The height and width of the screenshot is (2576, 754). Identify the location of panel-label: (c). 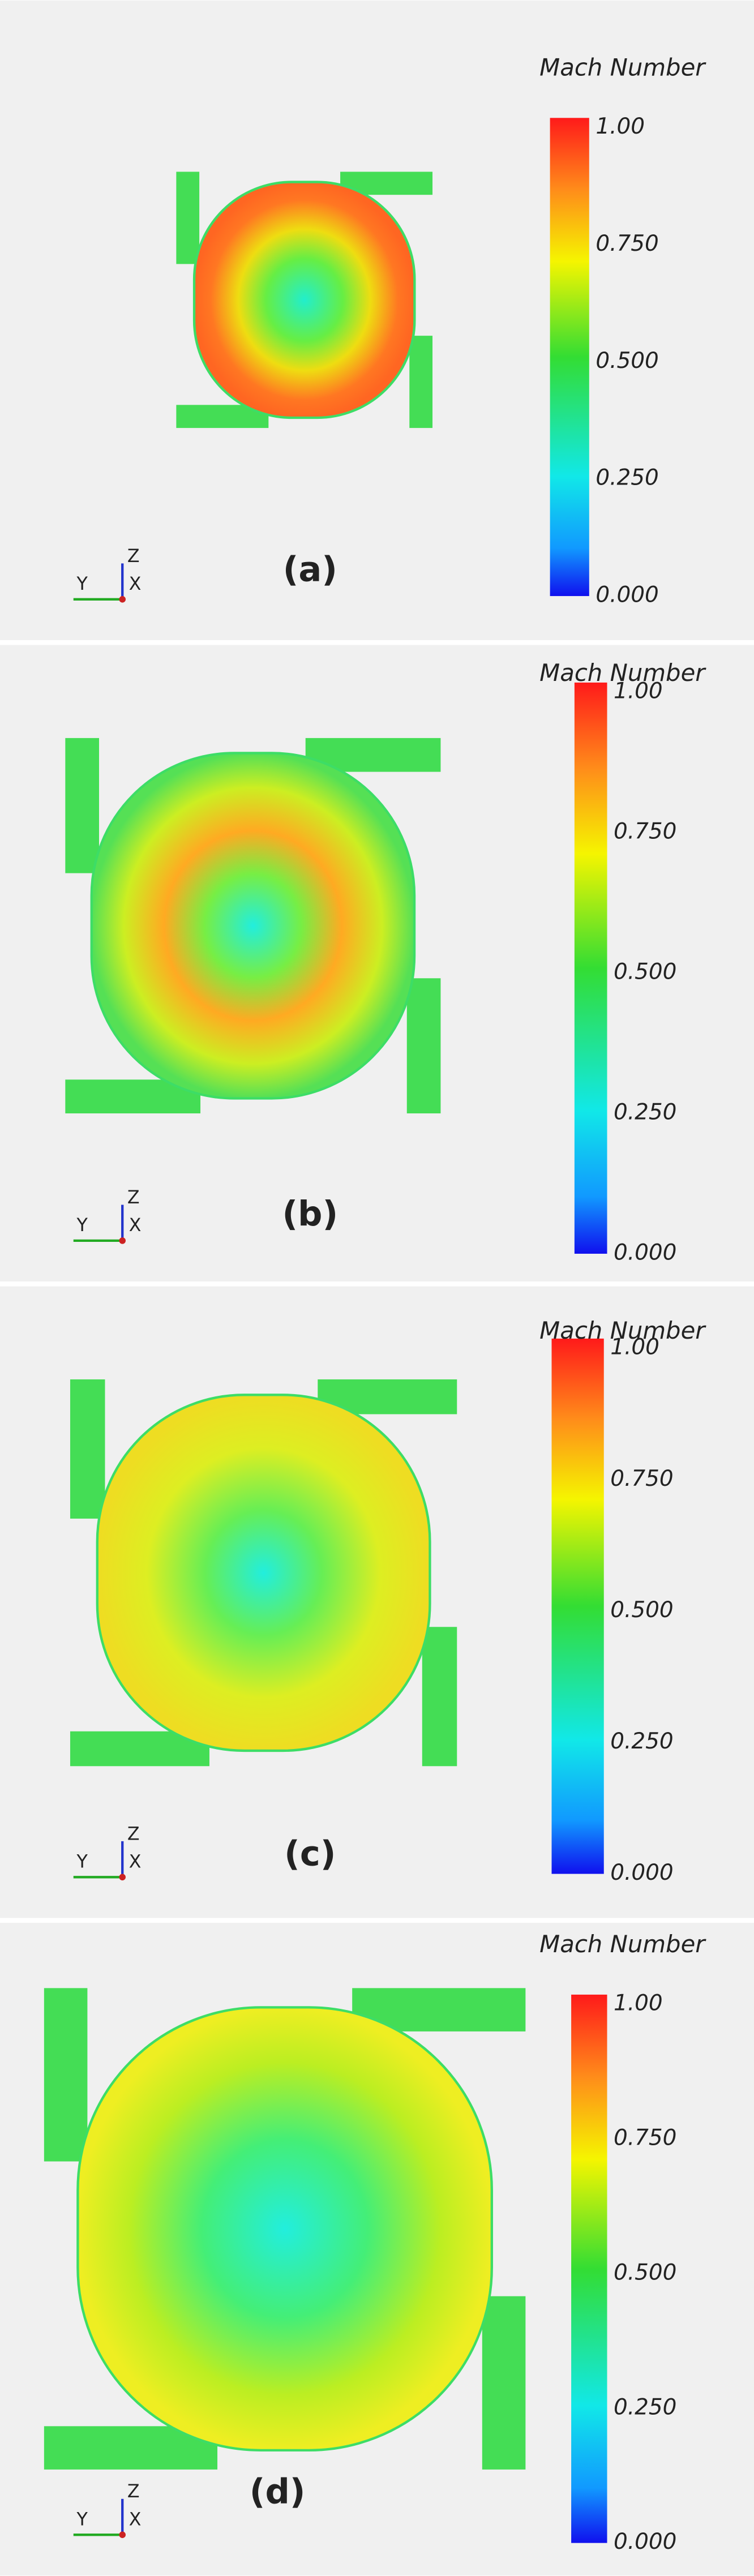
(310, 1854).